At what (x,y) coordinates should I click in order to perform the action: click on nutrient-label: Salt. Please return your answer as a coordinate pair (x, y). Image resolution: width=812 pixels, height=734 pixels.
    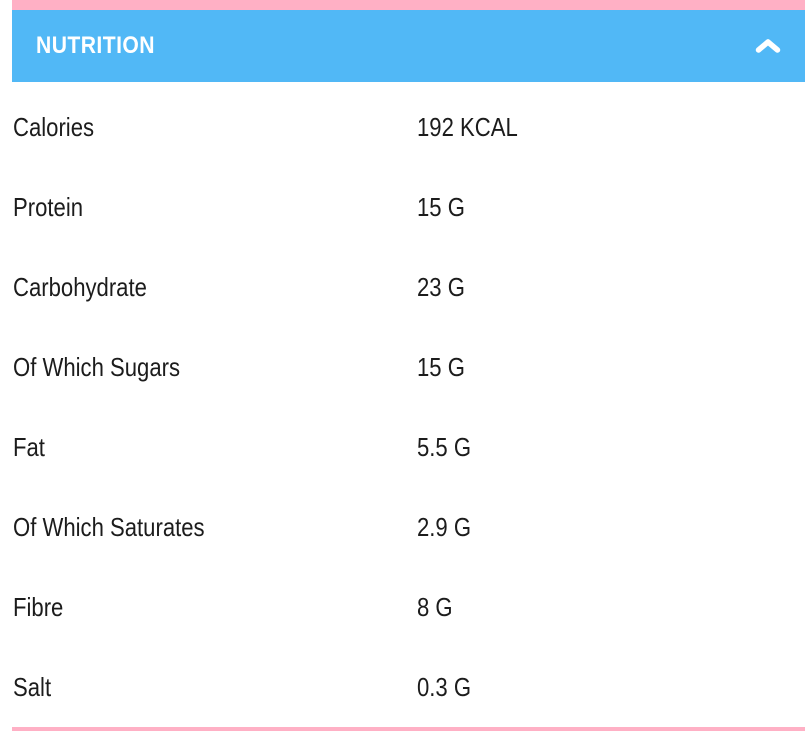
    Looking at the image, I should click on (32, 686).